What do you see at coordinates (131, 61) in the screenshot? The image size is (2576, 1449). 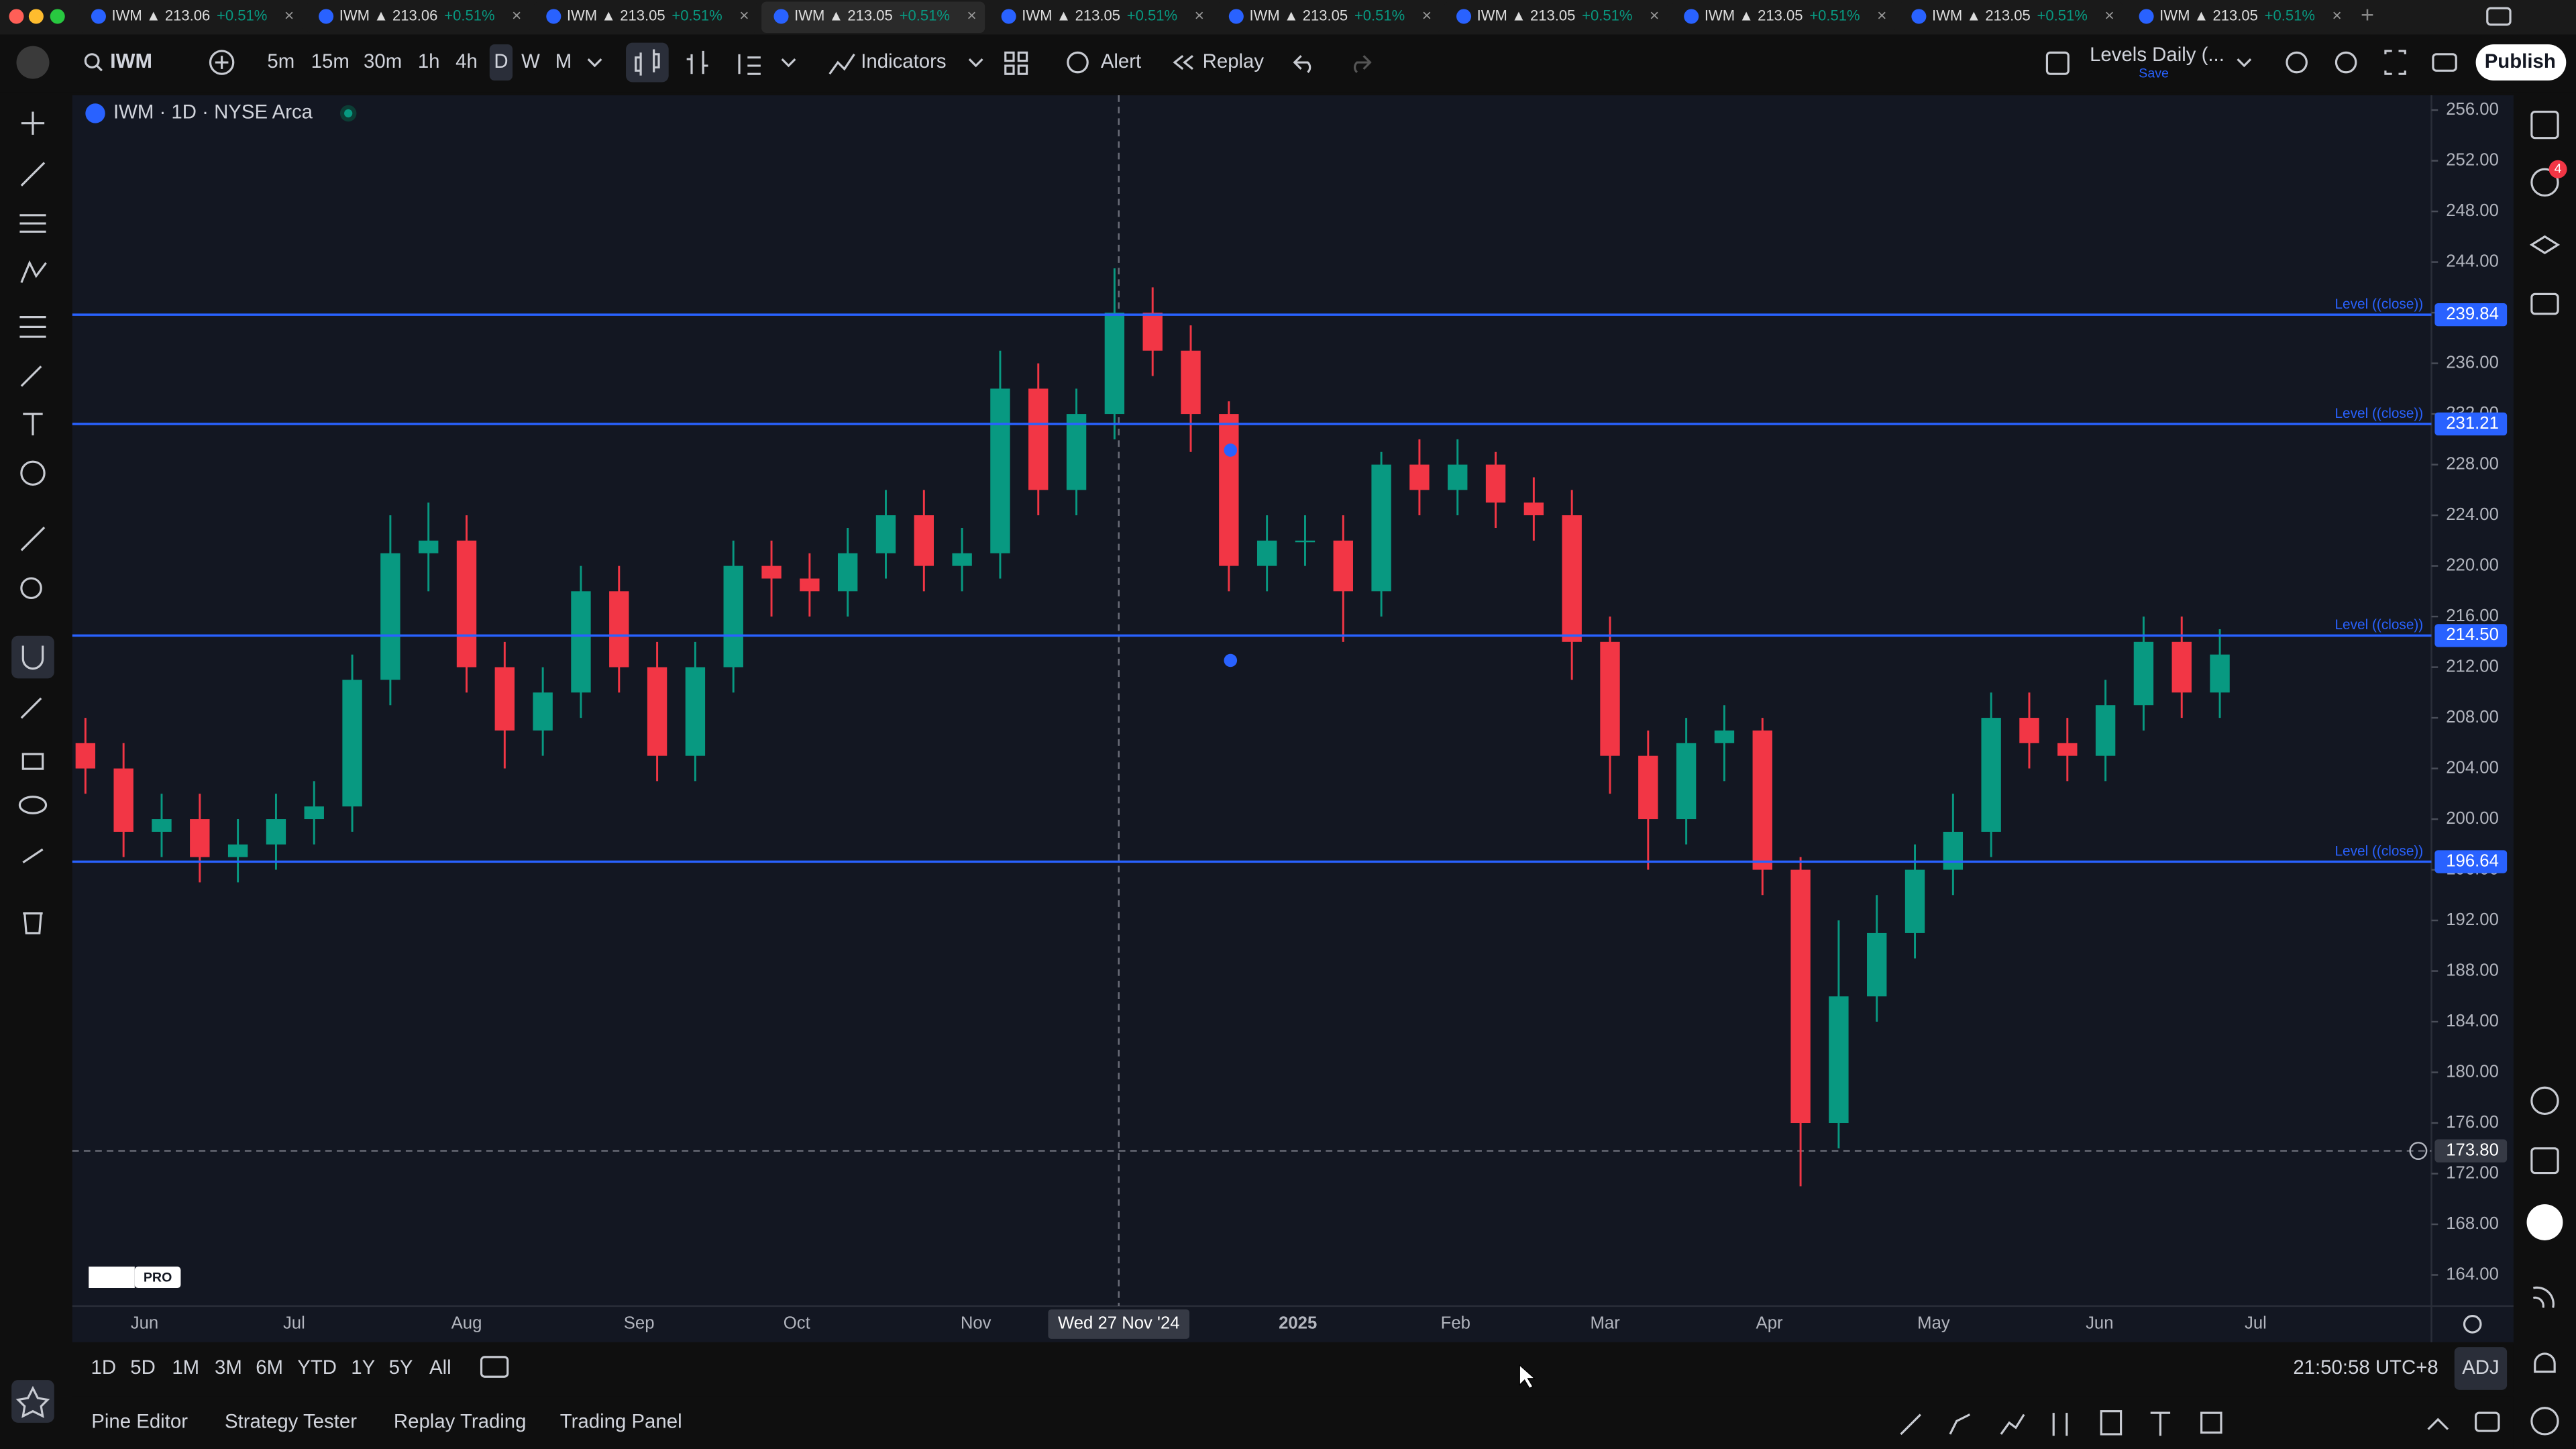 I see `symbol: IWM` at bounding box center [131, 61].